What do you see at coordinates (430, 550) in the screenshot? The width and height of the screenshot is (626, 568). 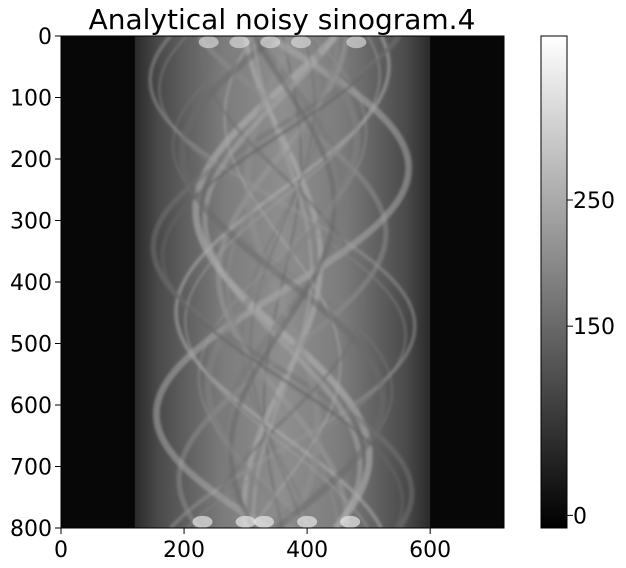 I see `x-tick-label: 600` at bounding box center [430, 550].